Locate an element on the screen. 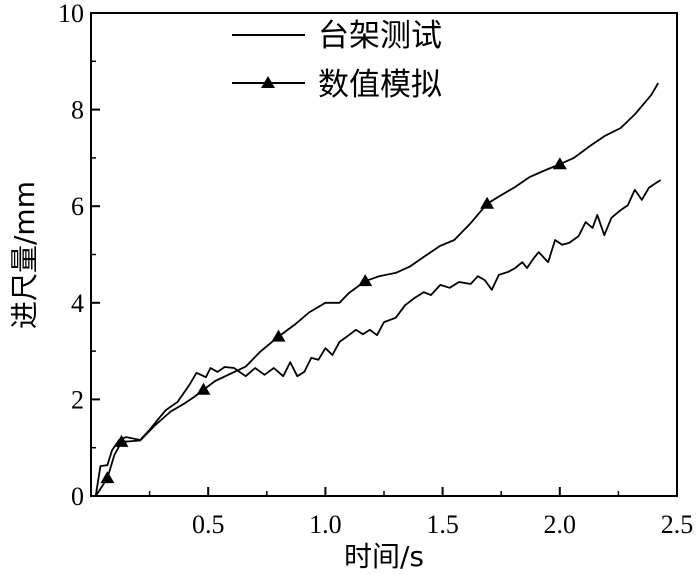 This screenshot has height=575, width=700. legend-label-bench-test: 台架测试 is located at coordinates (380, 36).